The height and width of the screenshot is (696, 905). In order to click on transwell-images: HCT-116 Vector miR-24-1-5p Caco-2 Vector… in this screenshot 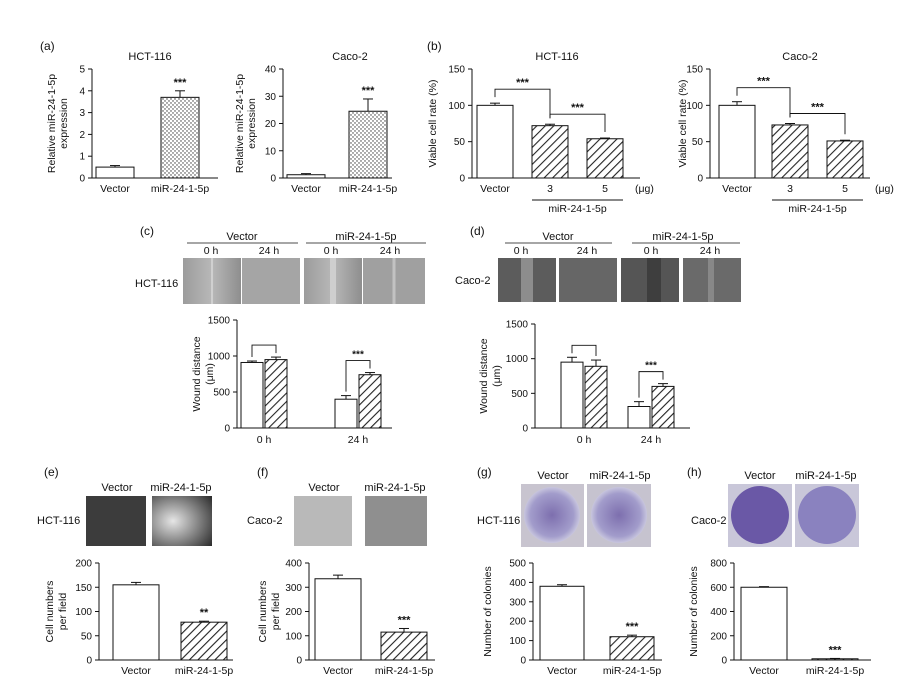, I will do `click(232, 514)`.